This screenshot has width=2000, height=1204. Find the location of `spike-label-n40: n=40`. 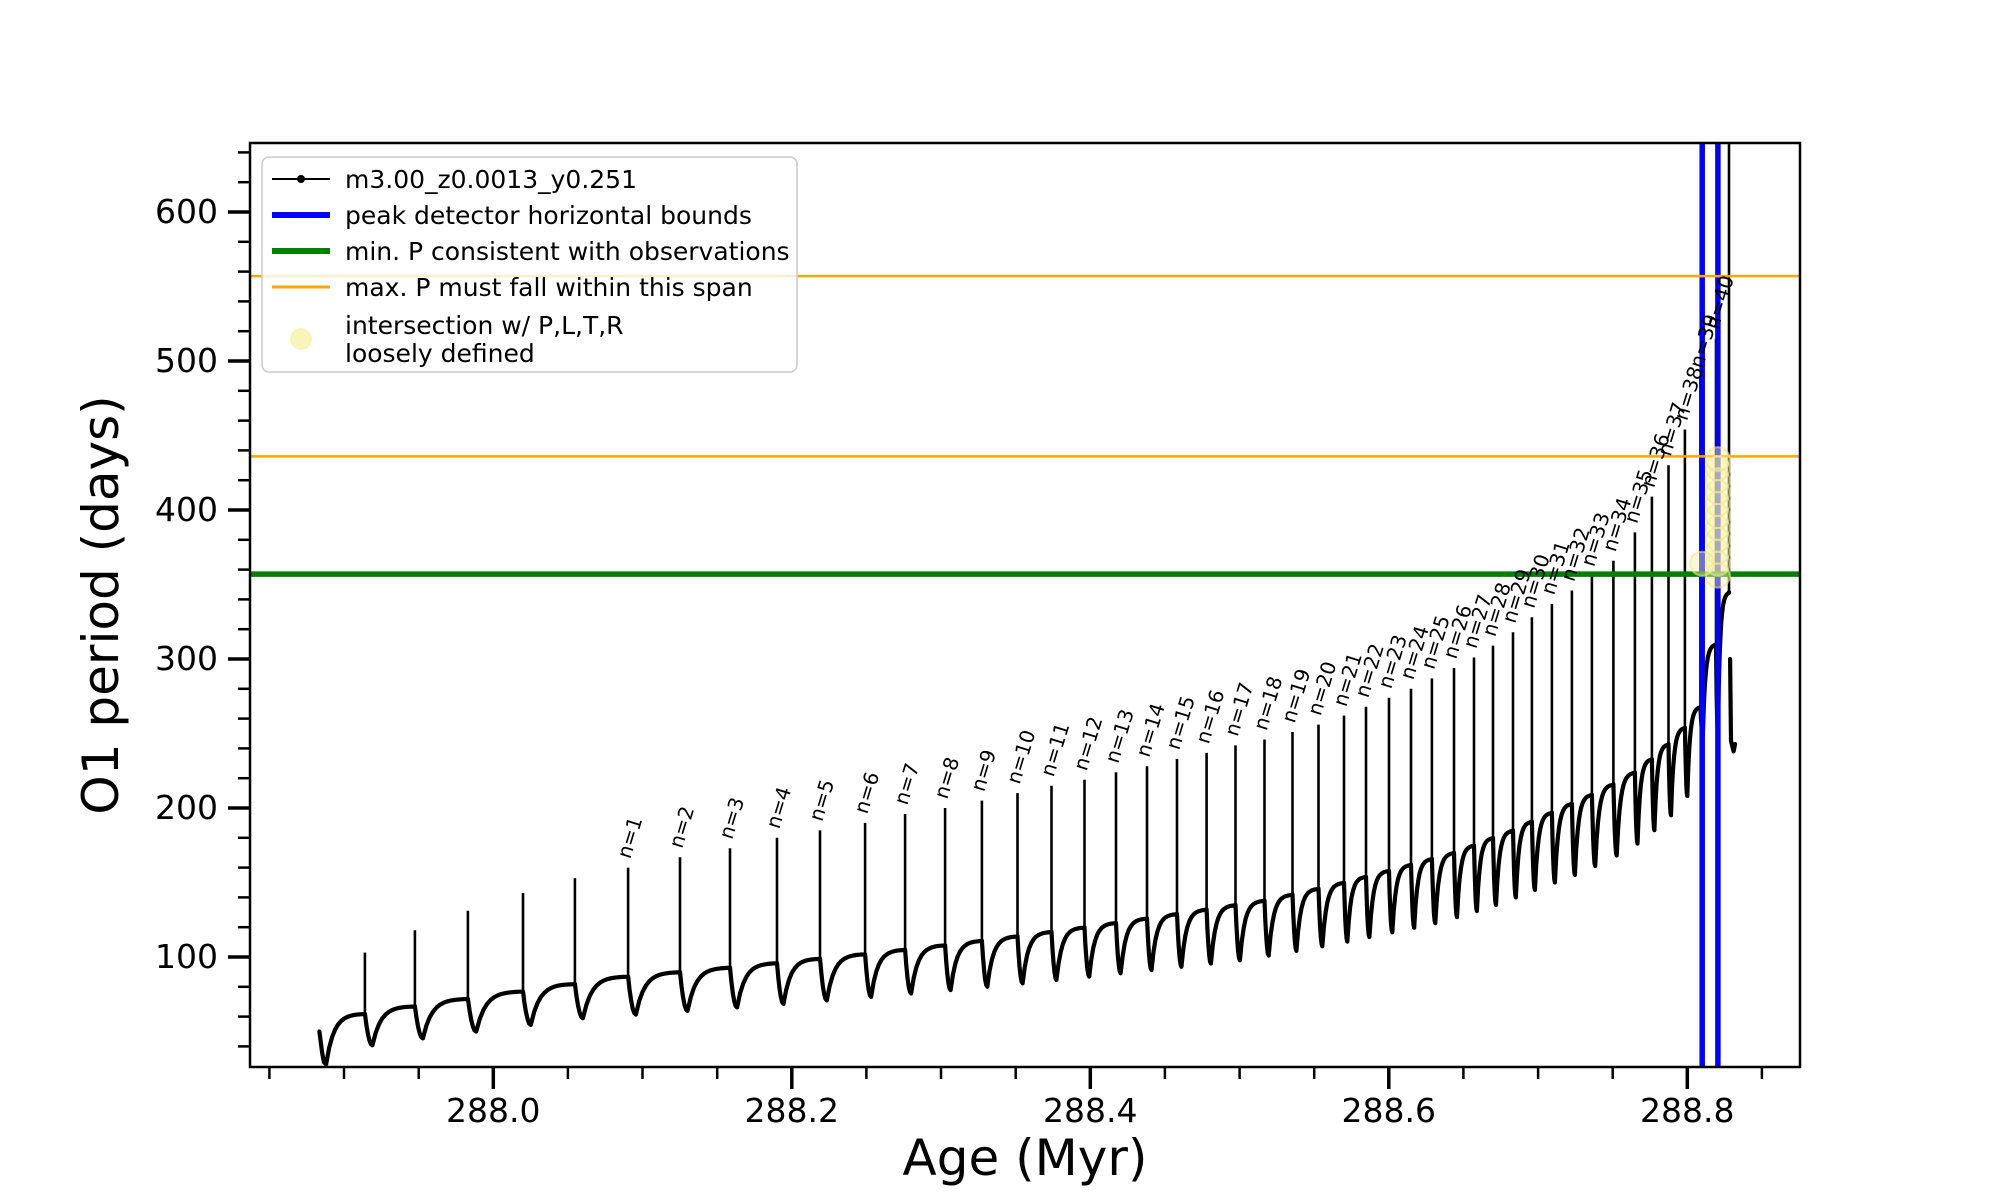

spike-label-n40: n=40 is located at coordinates (1719, 303).